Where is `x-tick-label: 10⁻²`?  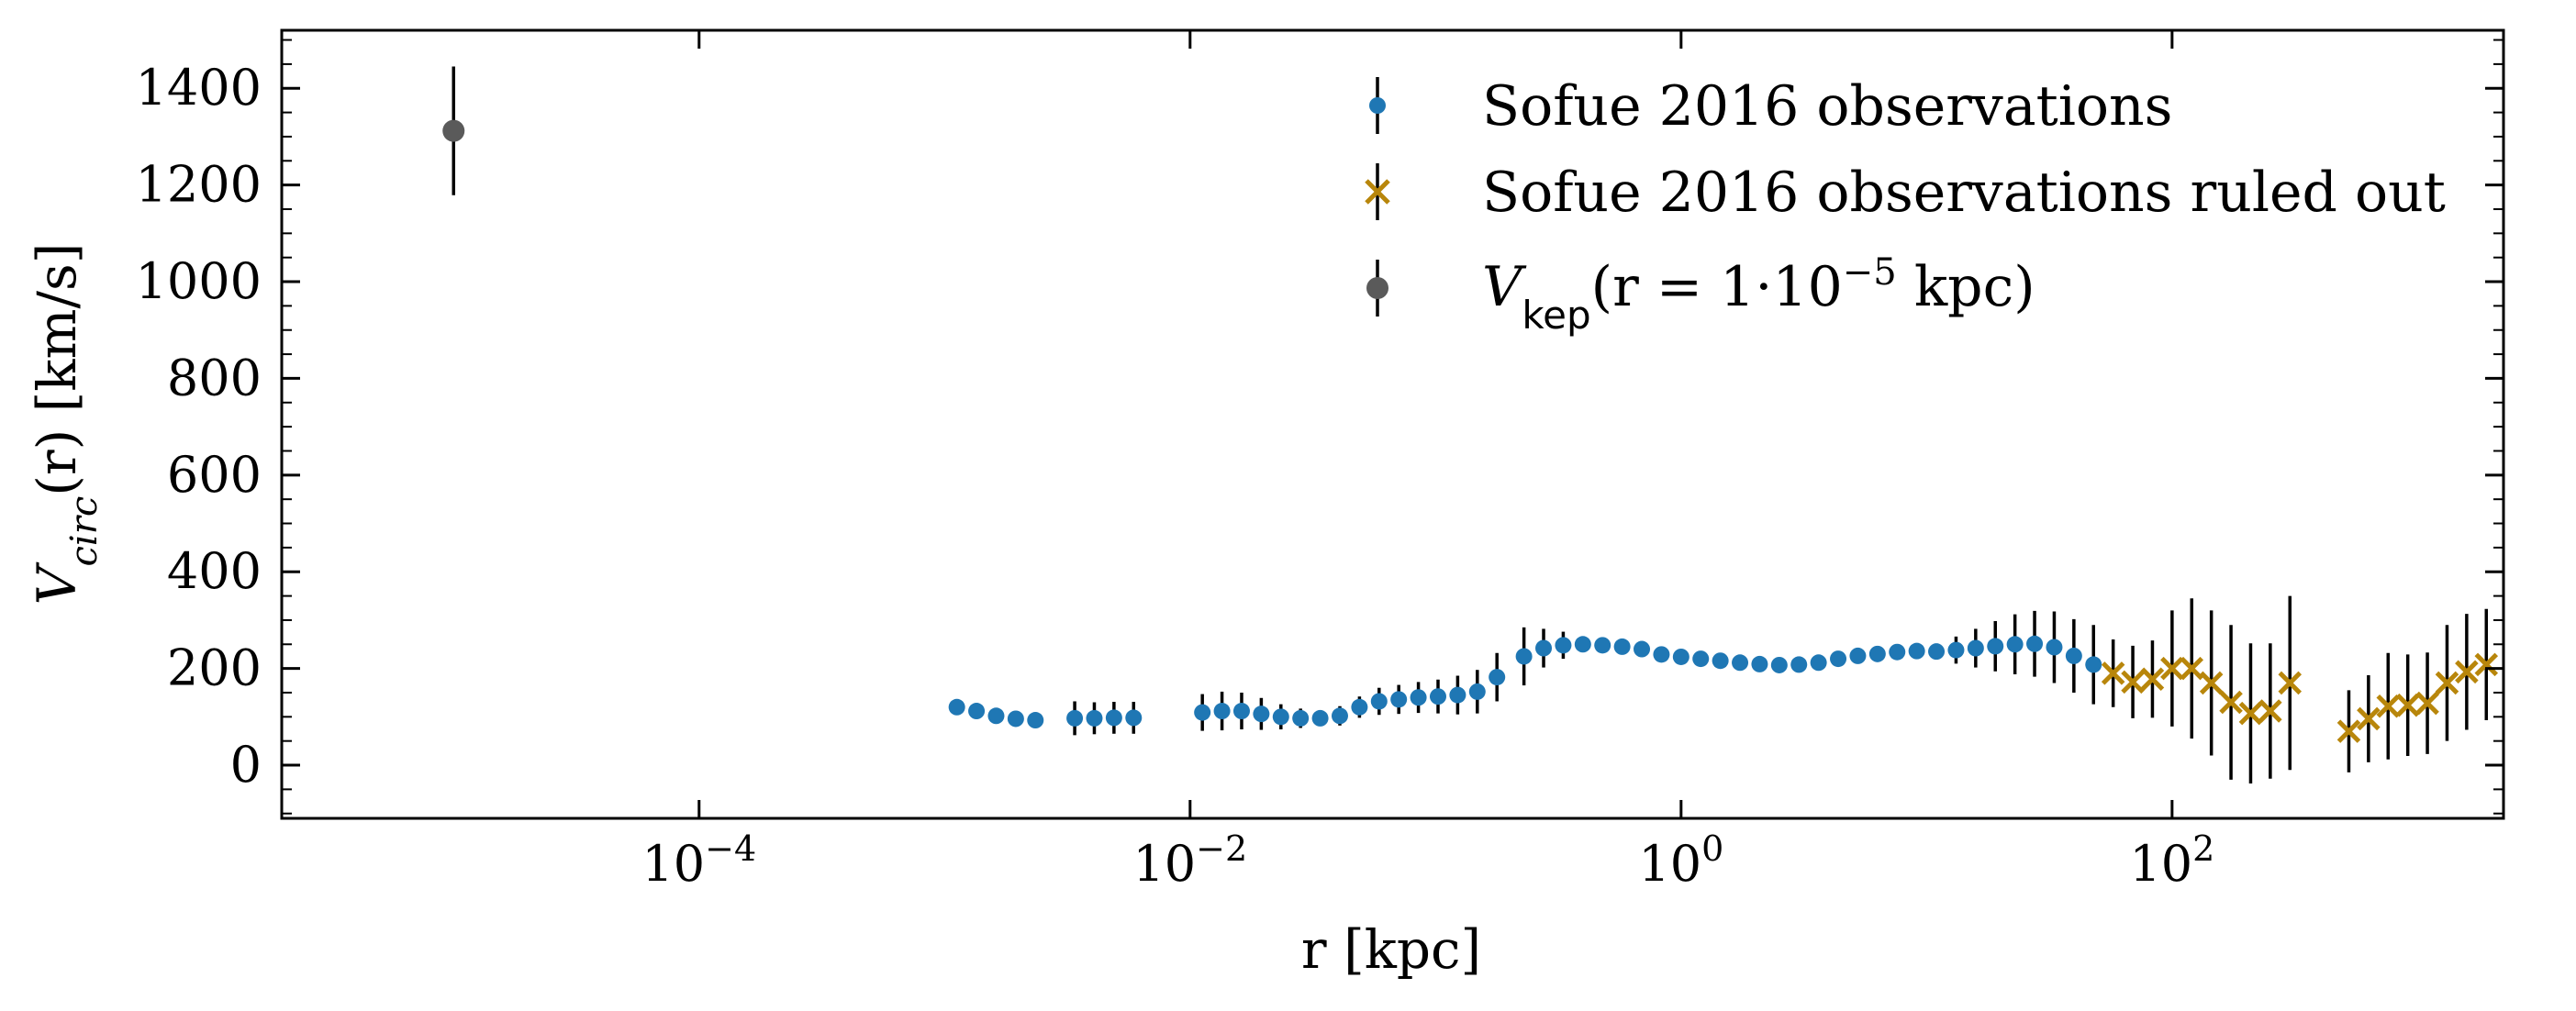 x-tick-label: 10⁻² is located at coordinates (1190, 860).